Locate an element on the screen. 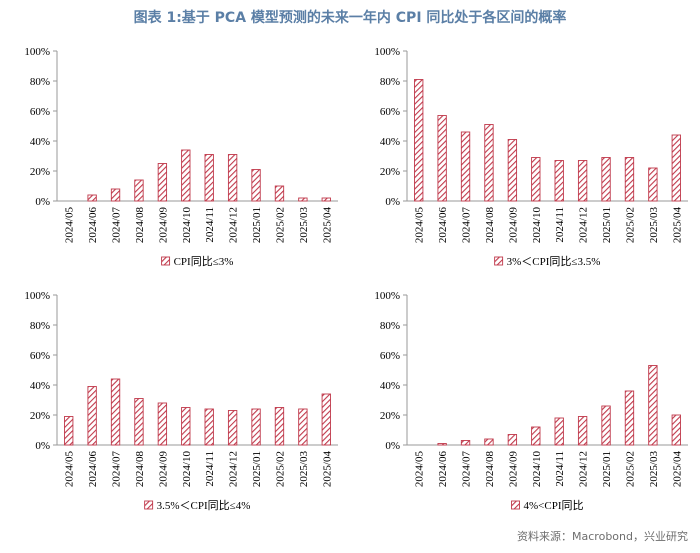  legend-label: 3.5%＜CPI同比≤4% is located at coordinates (204, 505).